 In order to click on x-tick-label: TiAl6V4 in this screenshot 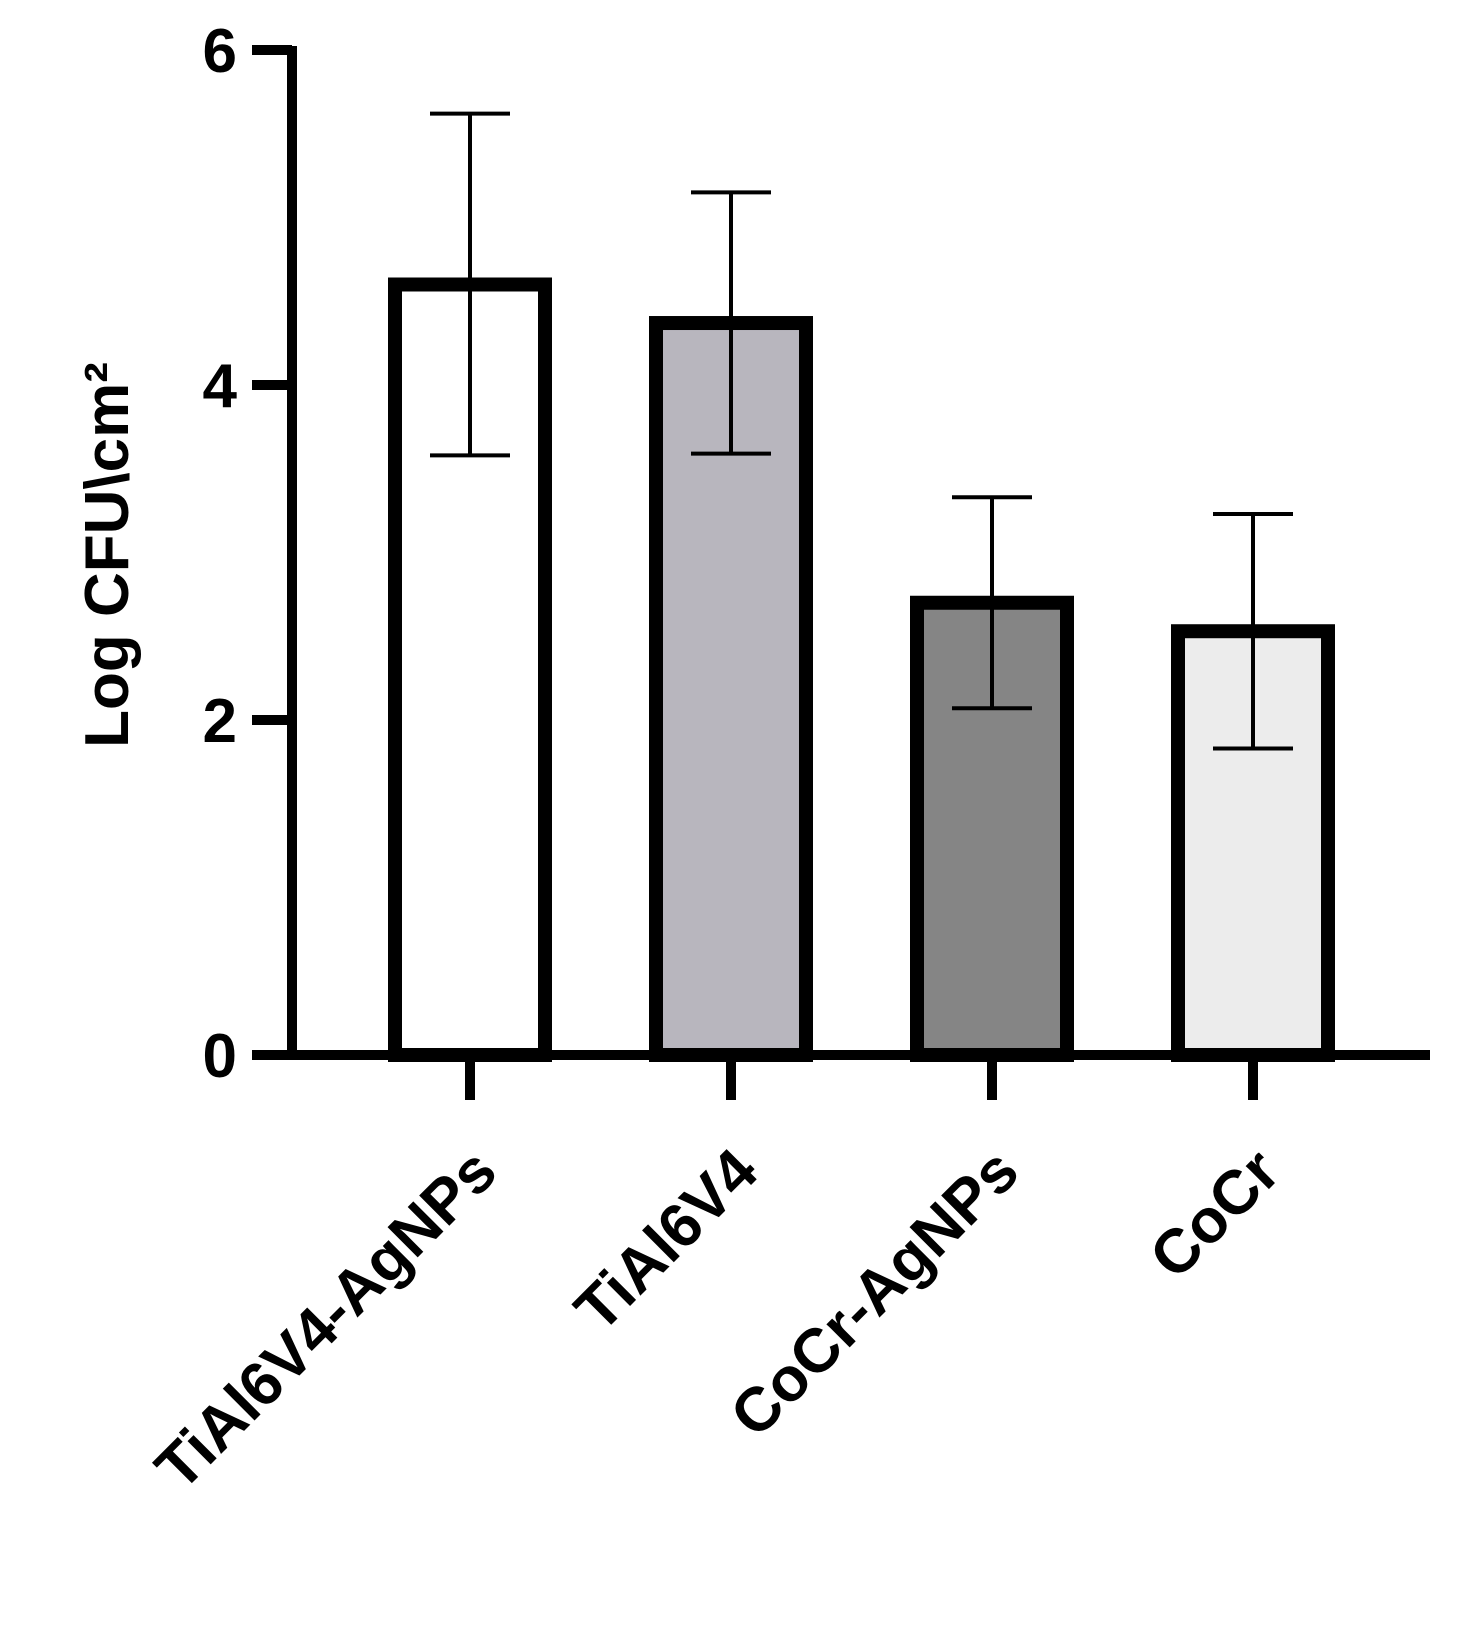, I will do `click(666, 1240)`.